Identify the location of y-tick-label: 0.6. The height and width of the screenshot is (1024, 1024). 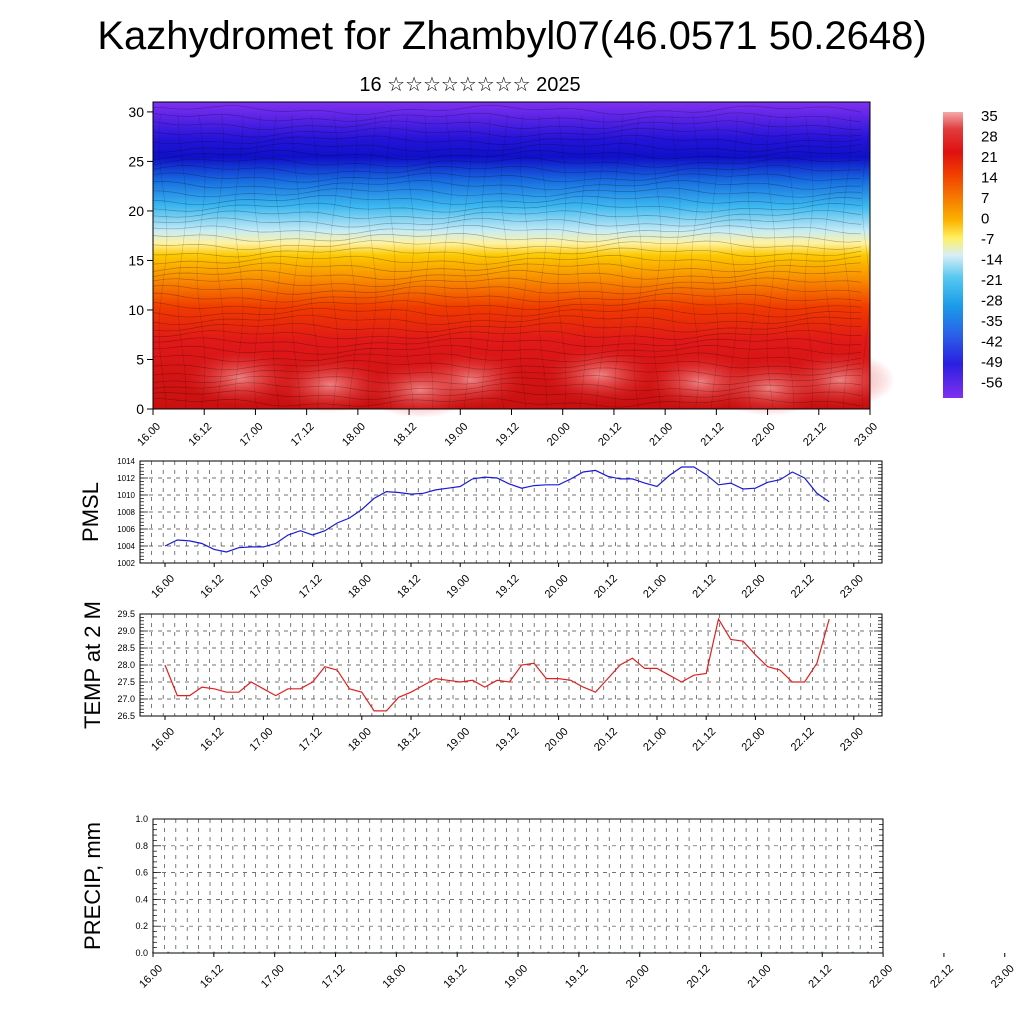
(141, 873).